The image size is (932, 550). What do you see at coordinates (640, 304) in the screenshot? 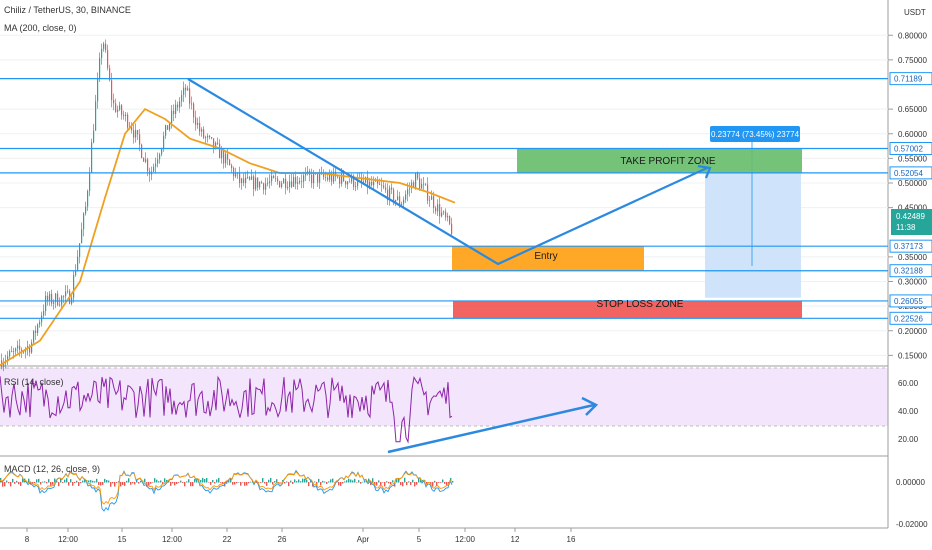
I see `stop-loss-label: STOP LOSS ZONE` at bounding box center [640, 304].